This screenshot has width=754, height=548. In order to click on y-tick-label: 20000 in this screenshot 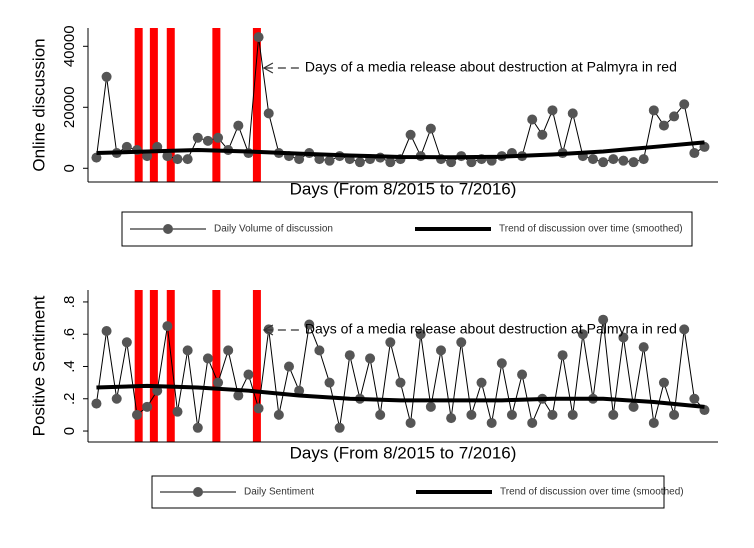, I will do `click(69, 107)`.